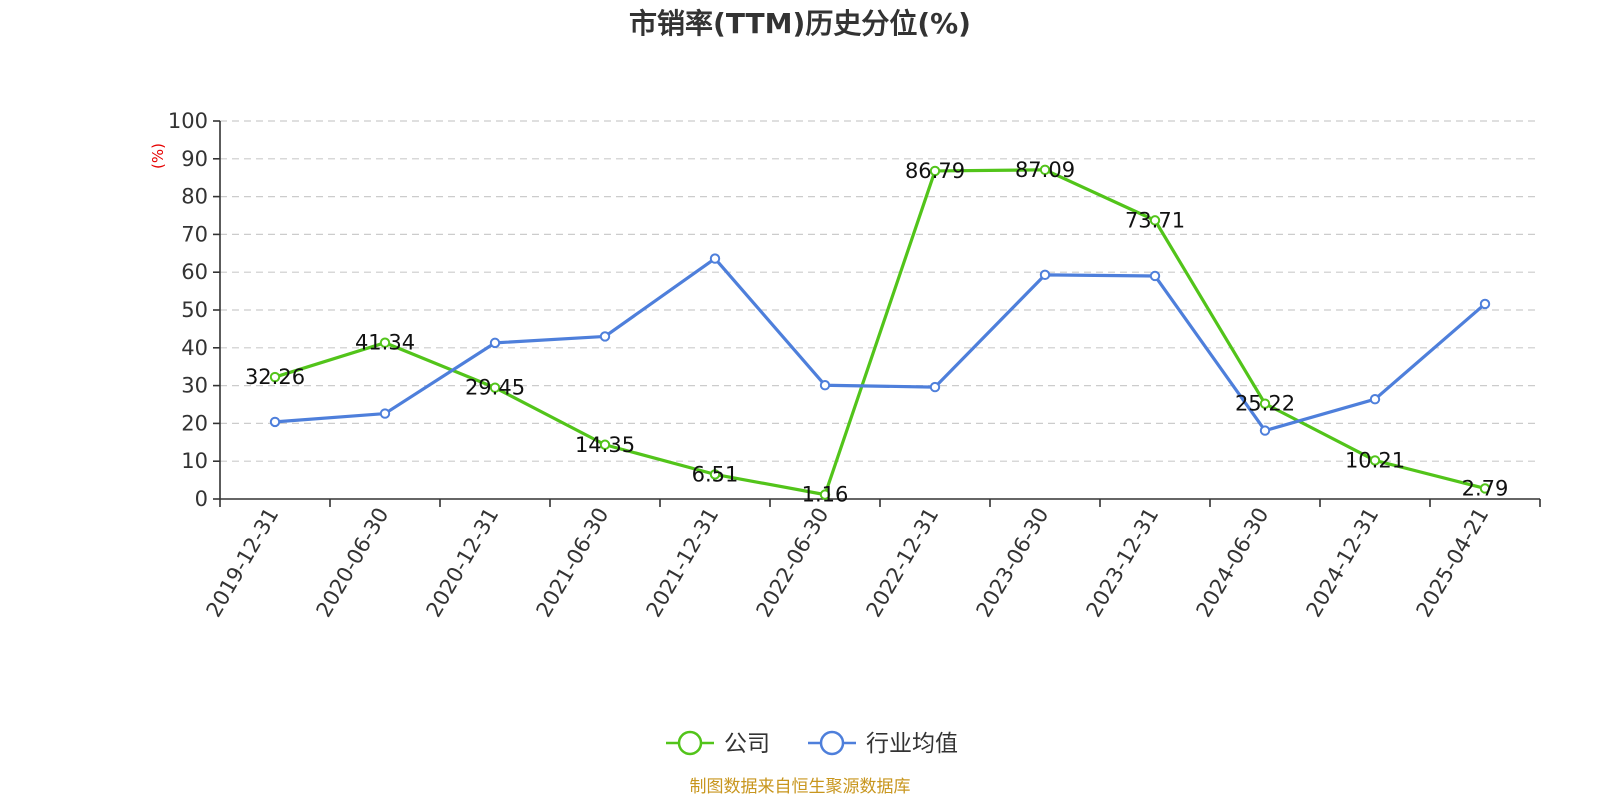  Describe the element at coordinates (353, 563) in the screenshot. I see `x-tick-label: 2020-06-30` at that location.